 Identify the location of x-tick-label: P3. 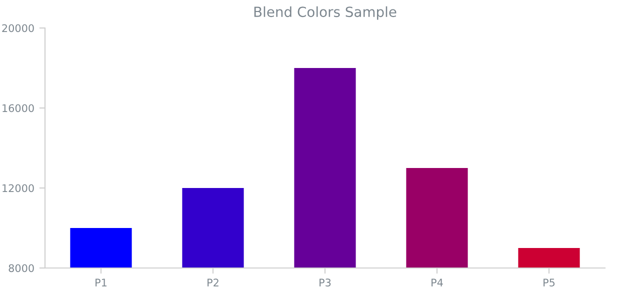
(325, 282).